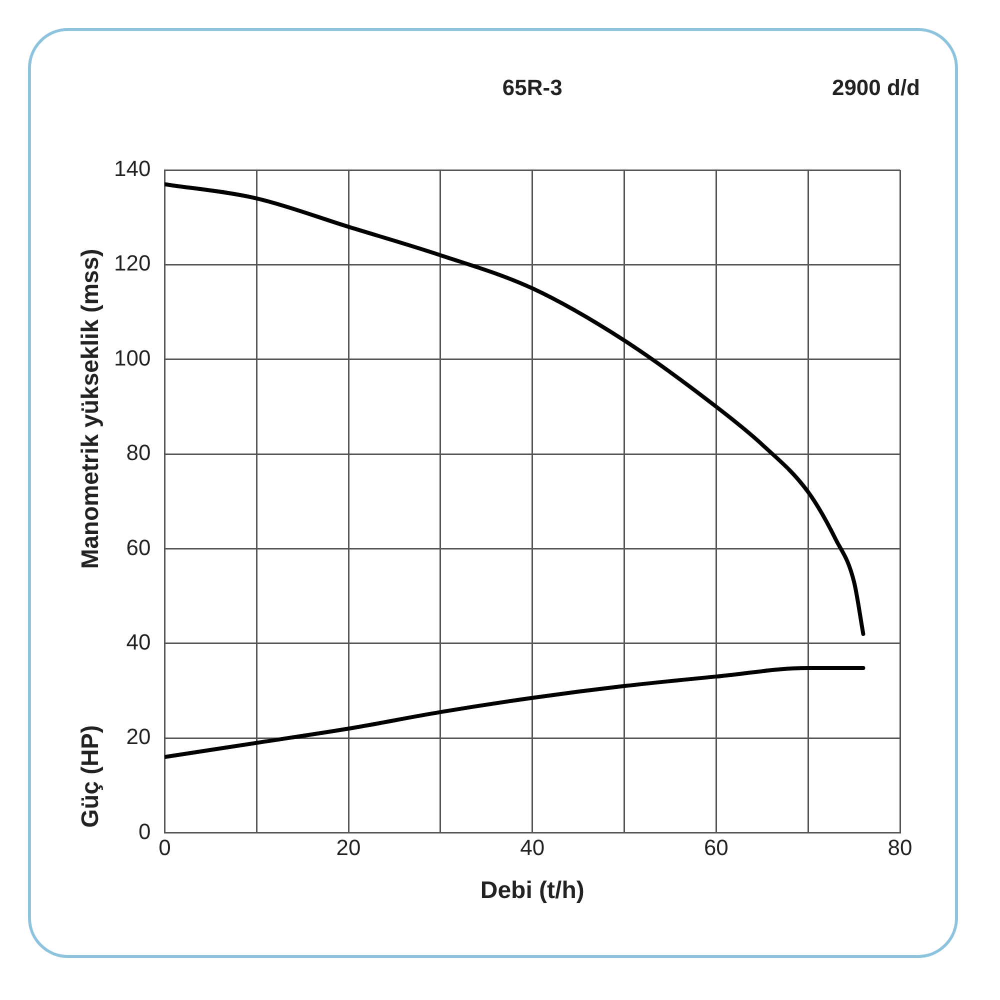  What do you see at coordinates (138, 641) in the screenshot?
I see `y-tick-label: 40` at bounding box center [138, 641].